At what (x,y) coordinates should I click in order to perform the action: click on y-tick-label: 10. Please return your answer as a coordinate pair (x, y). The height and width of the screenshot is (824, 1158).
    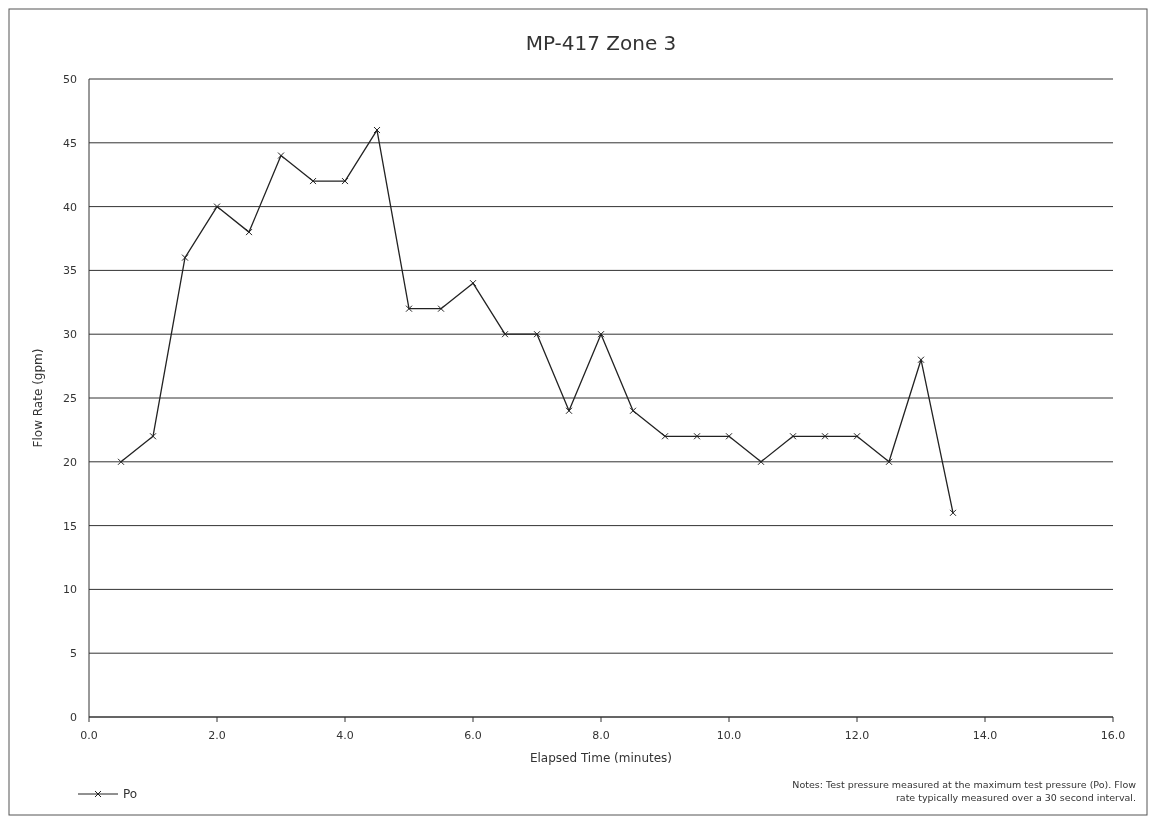
    Looking at the image, I should click on (70, 590).